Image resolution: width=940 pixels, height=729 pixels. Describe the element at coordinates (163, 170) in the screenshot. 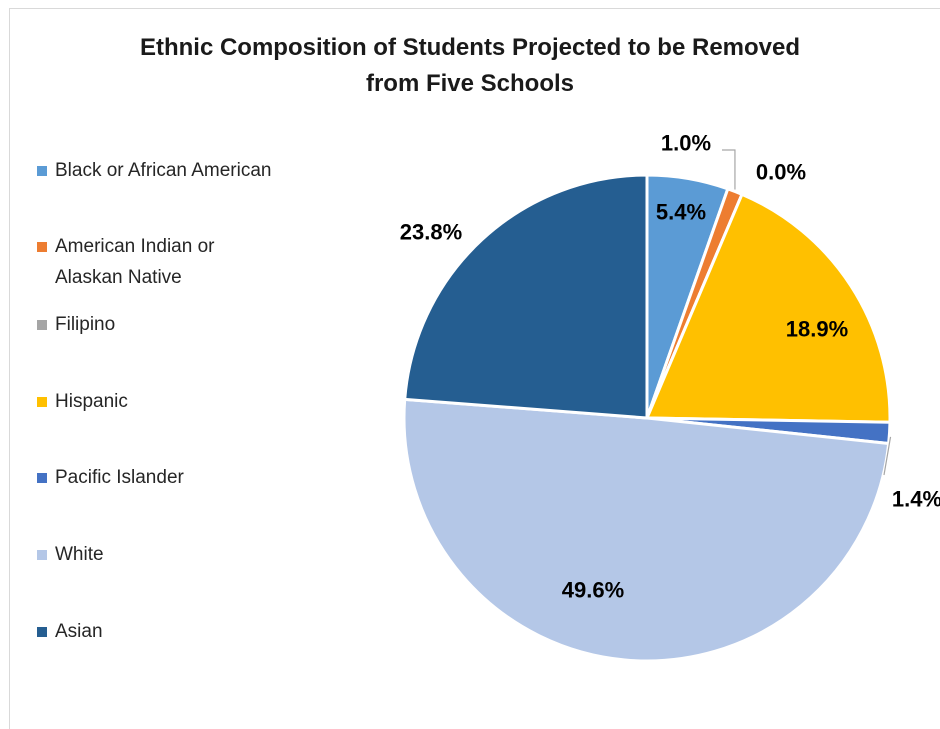

I see `legend-label: Black or African American` at that location.